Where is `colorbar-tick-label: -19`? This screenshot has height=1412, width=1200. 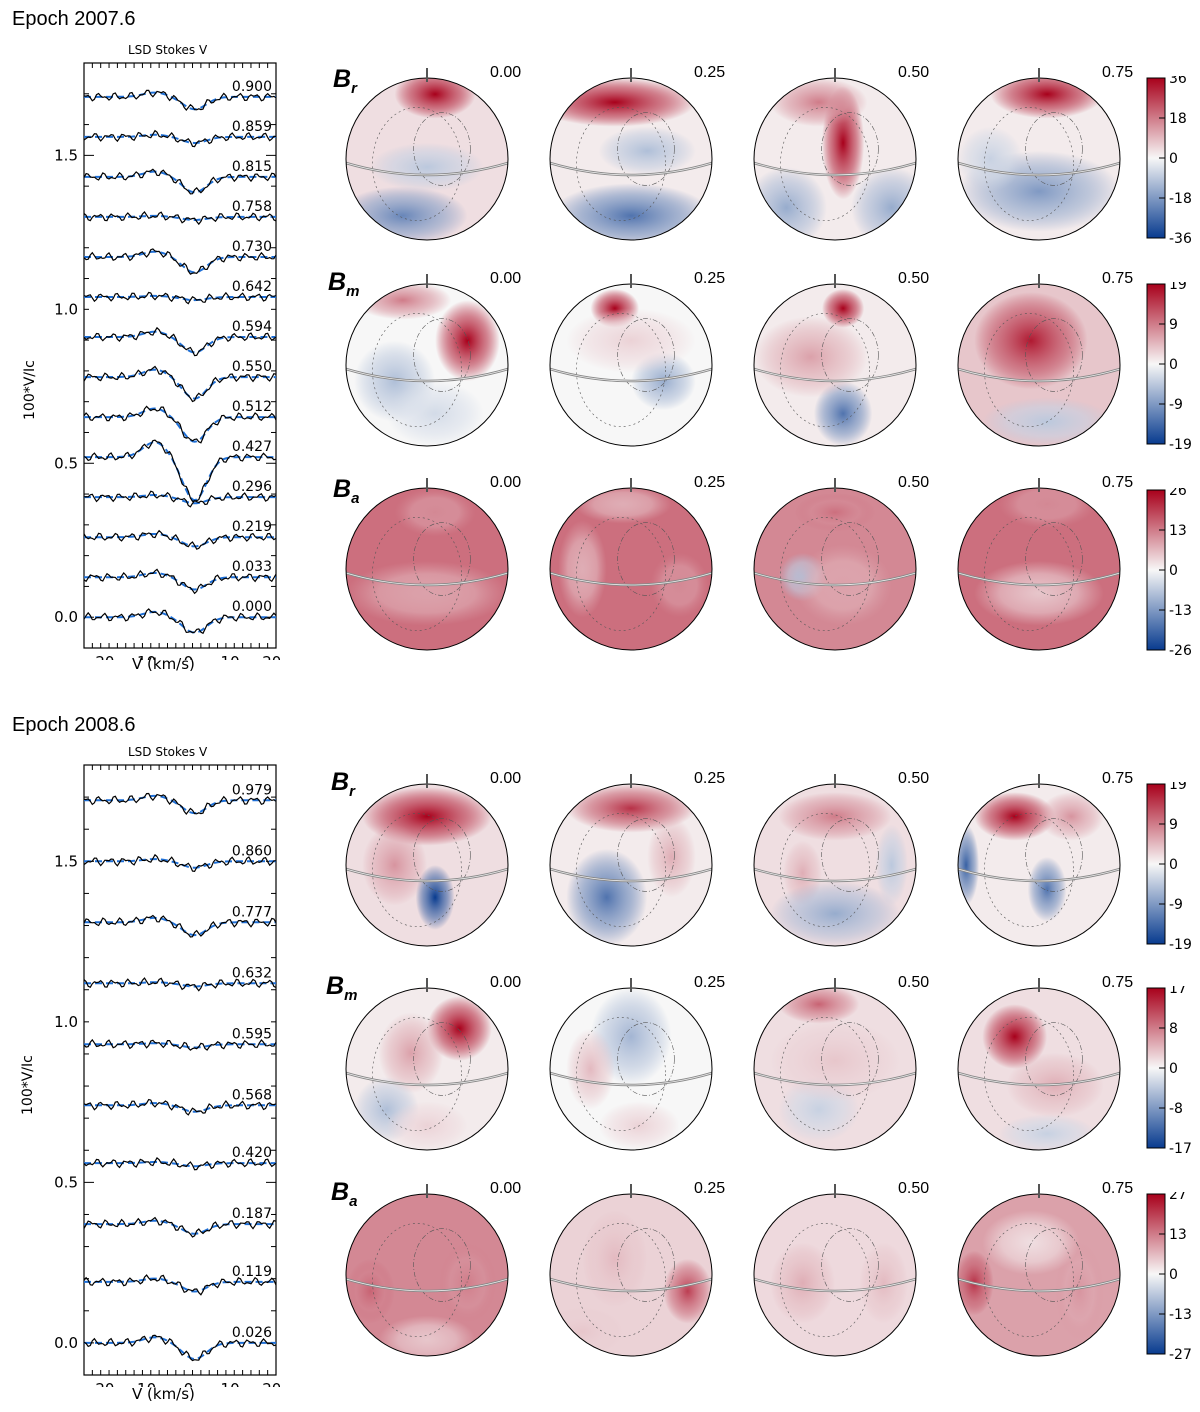
colorbar-tick-label: -19 is located at coordinates (1180, 445).